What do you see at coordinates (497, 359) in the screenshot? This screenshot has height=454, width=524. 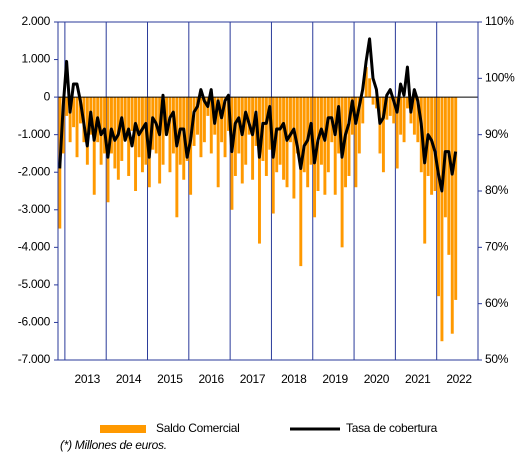 I see `y2-tick-label: 50%` at bounding box center [497, 359].